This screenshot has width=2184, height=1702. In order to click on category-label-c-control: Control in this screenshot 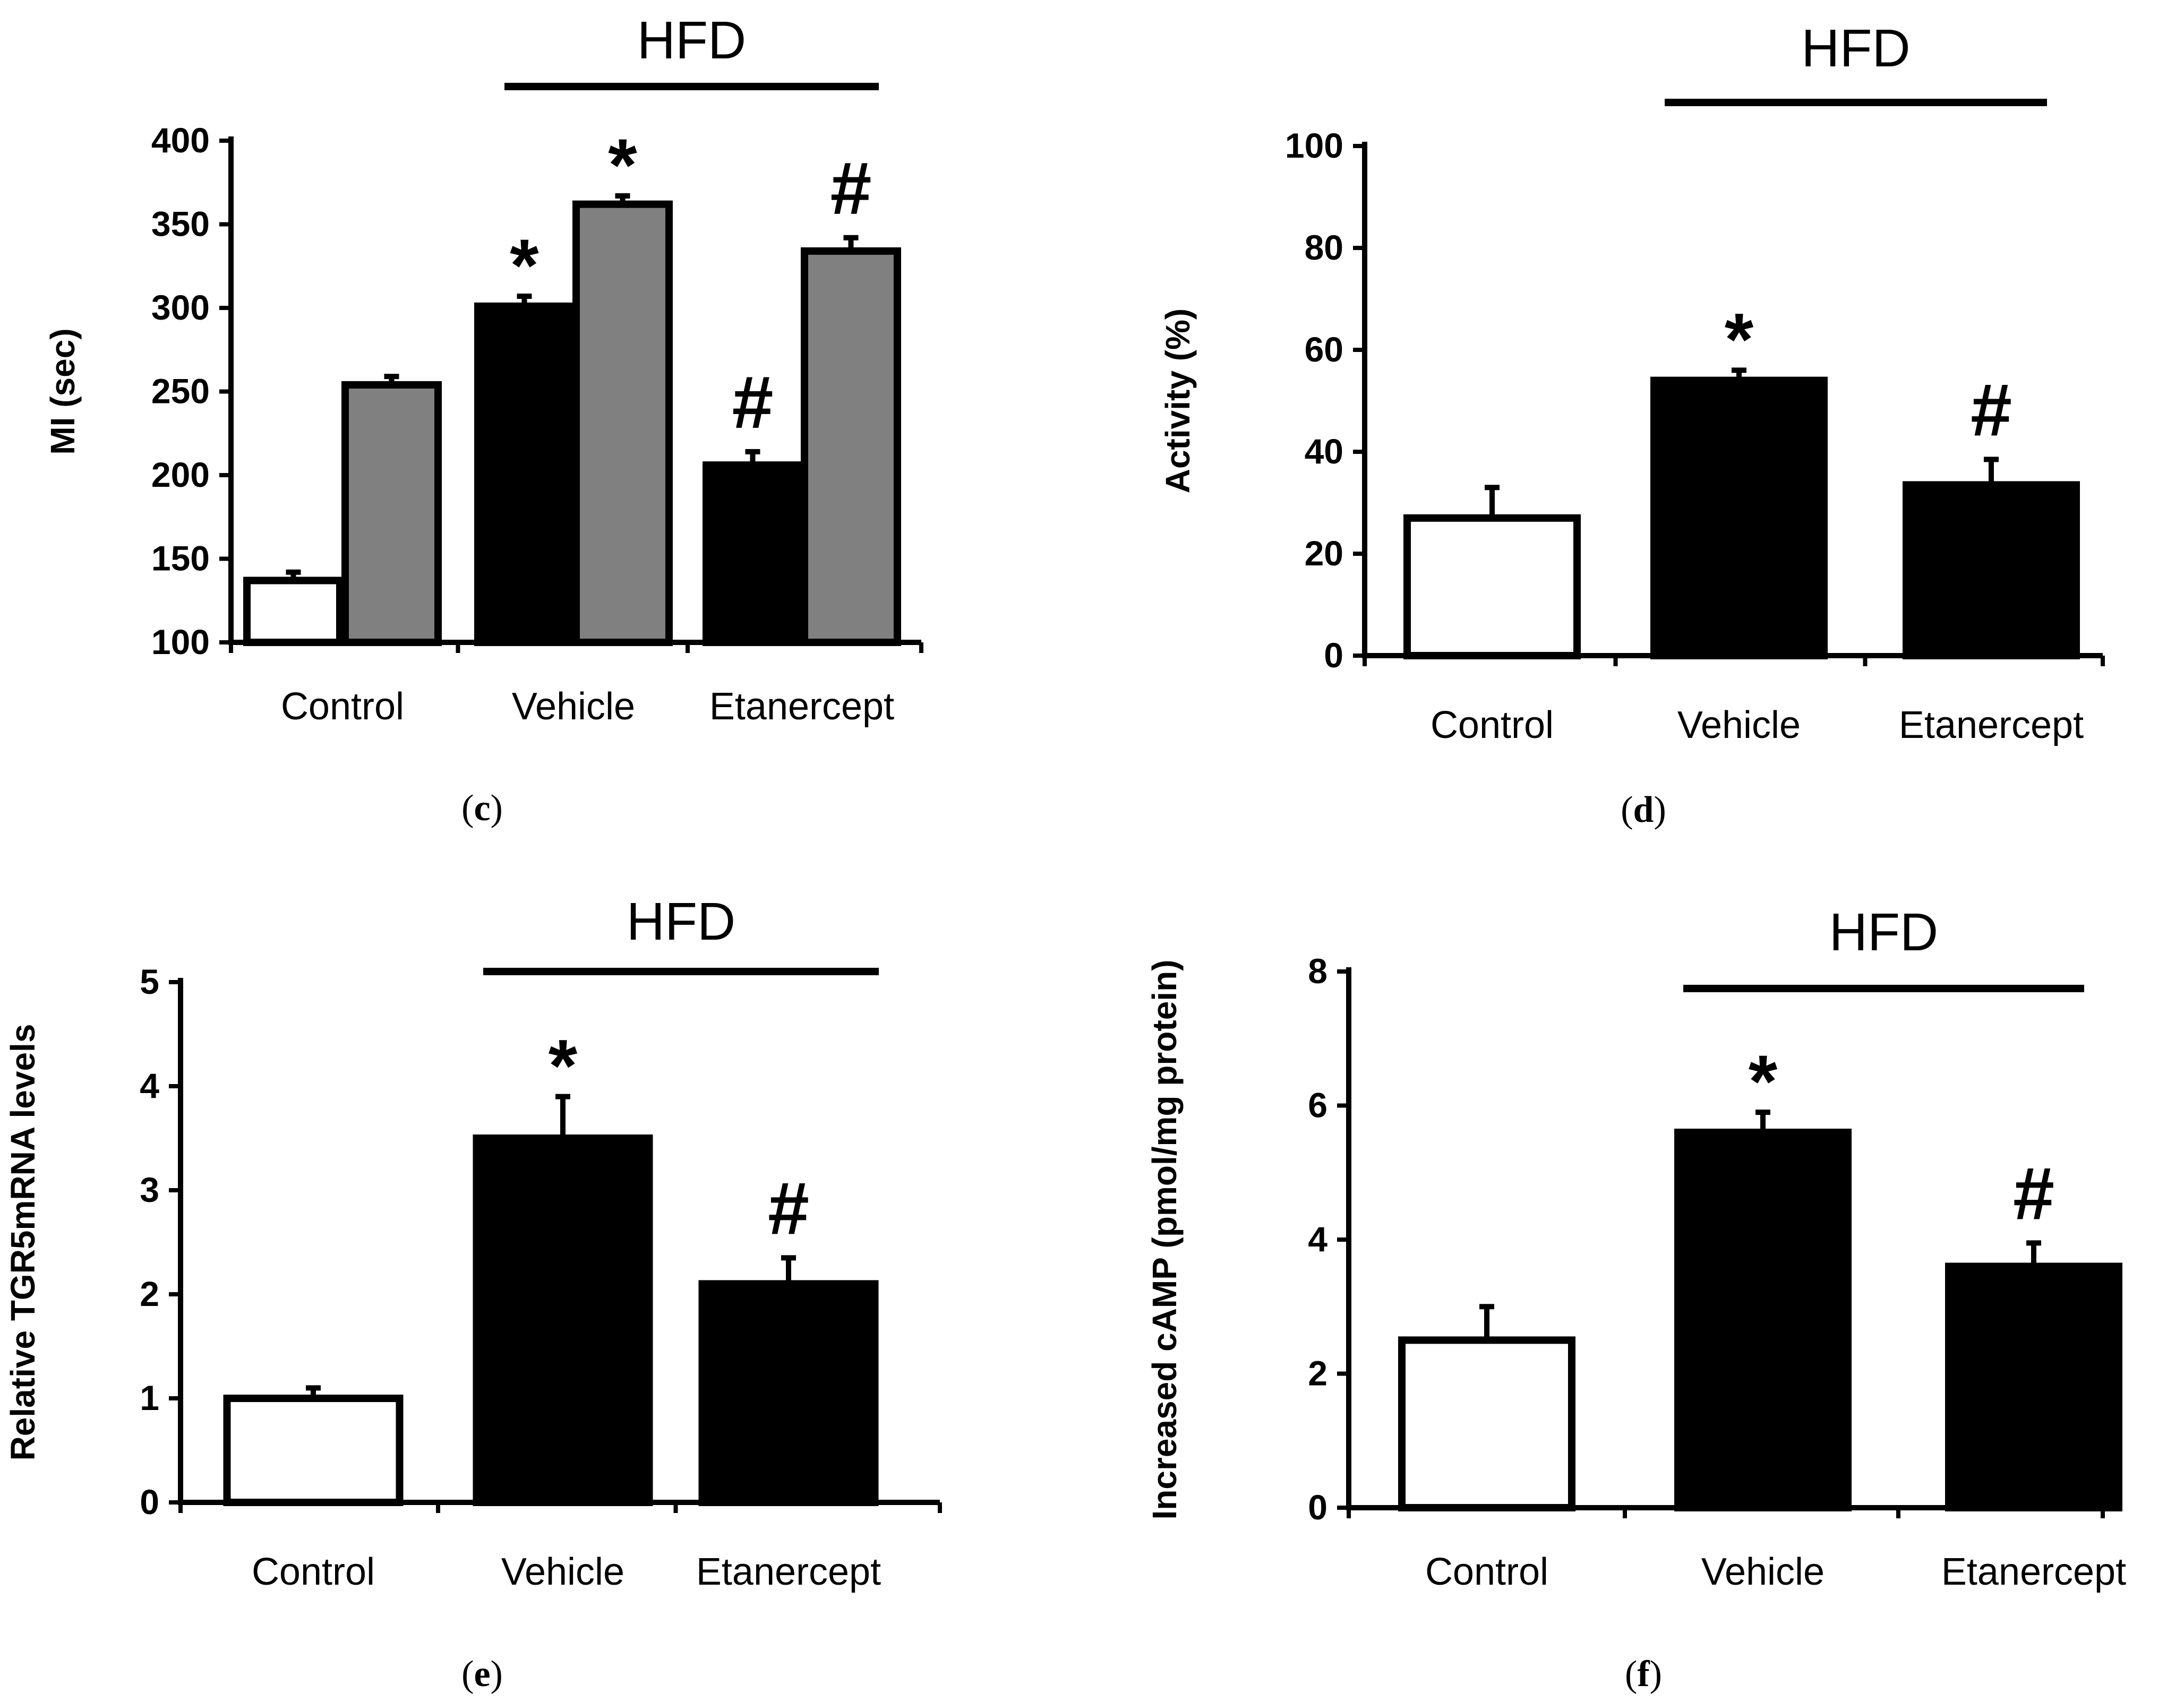, I will do `click(342, 706)`.